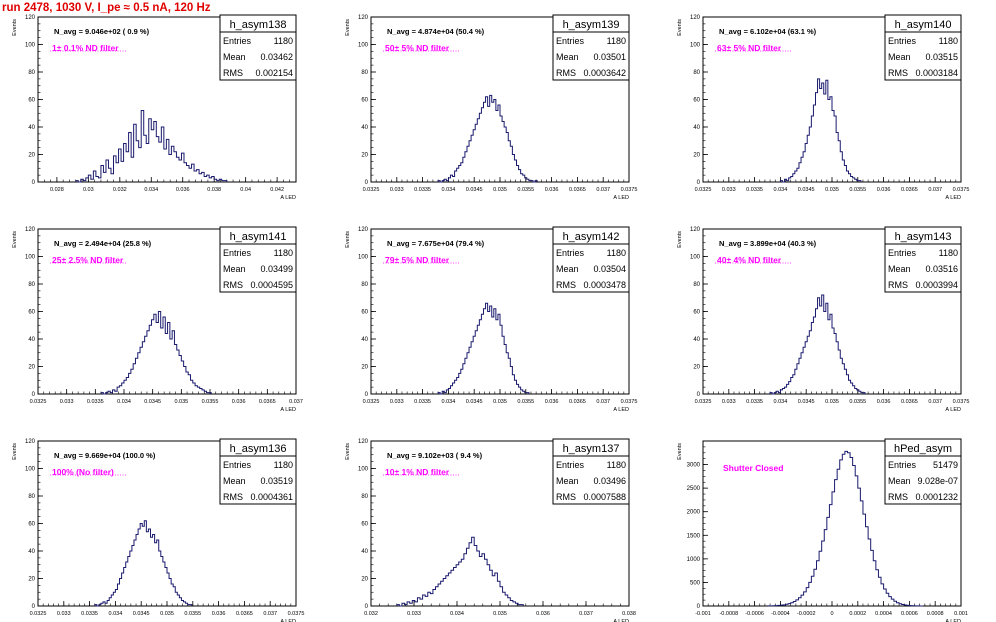  What do you see at coordinates (397, 402) in the screenshot?
I see `x-tick-label: 0.033` at bounding box center [397, 402].